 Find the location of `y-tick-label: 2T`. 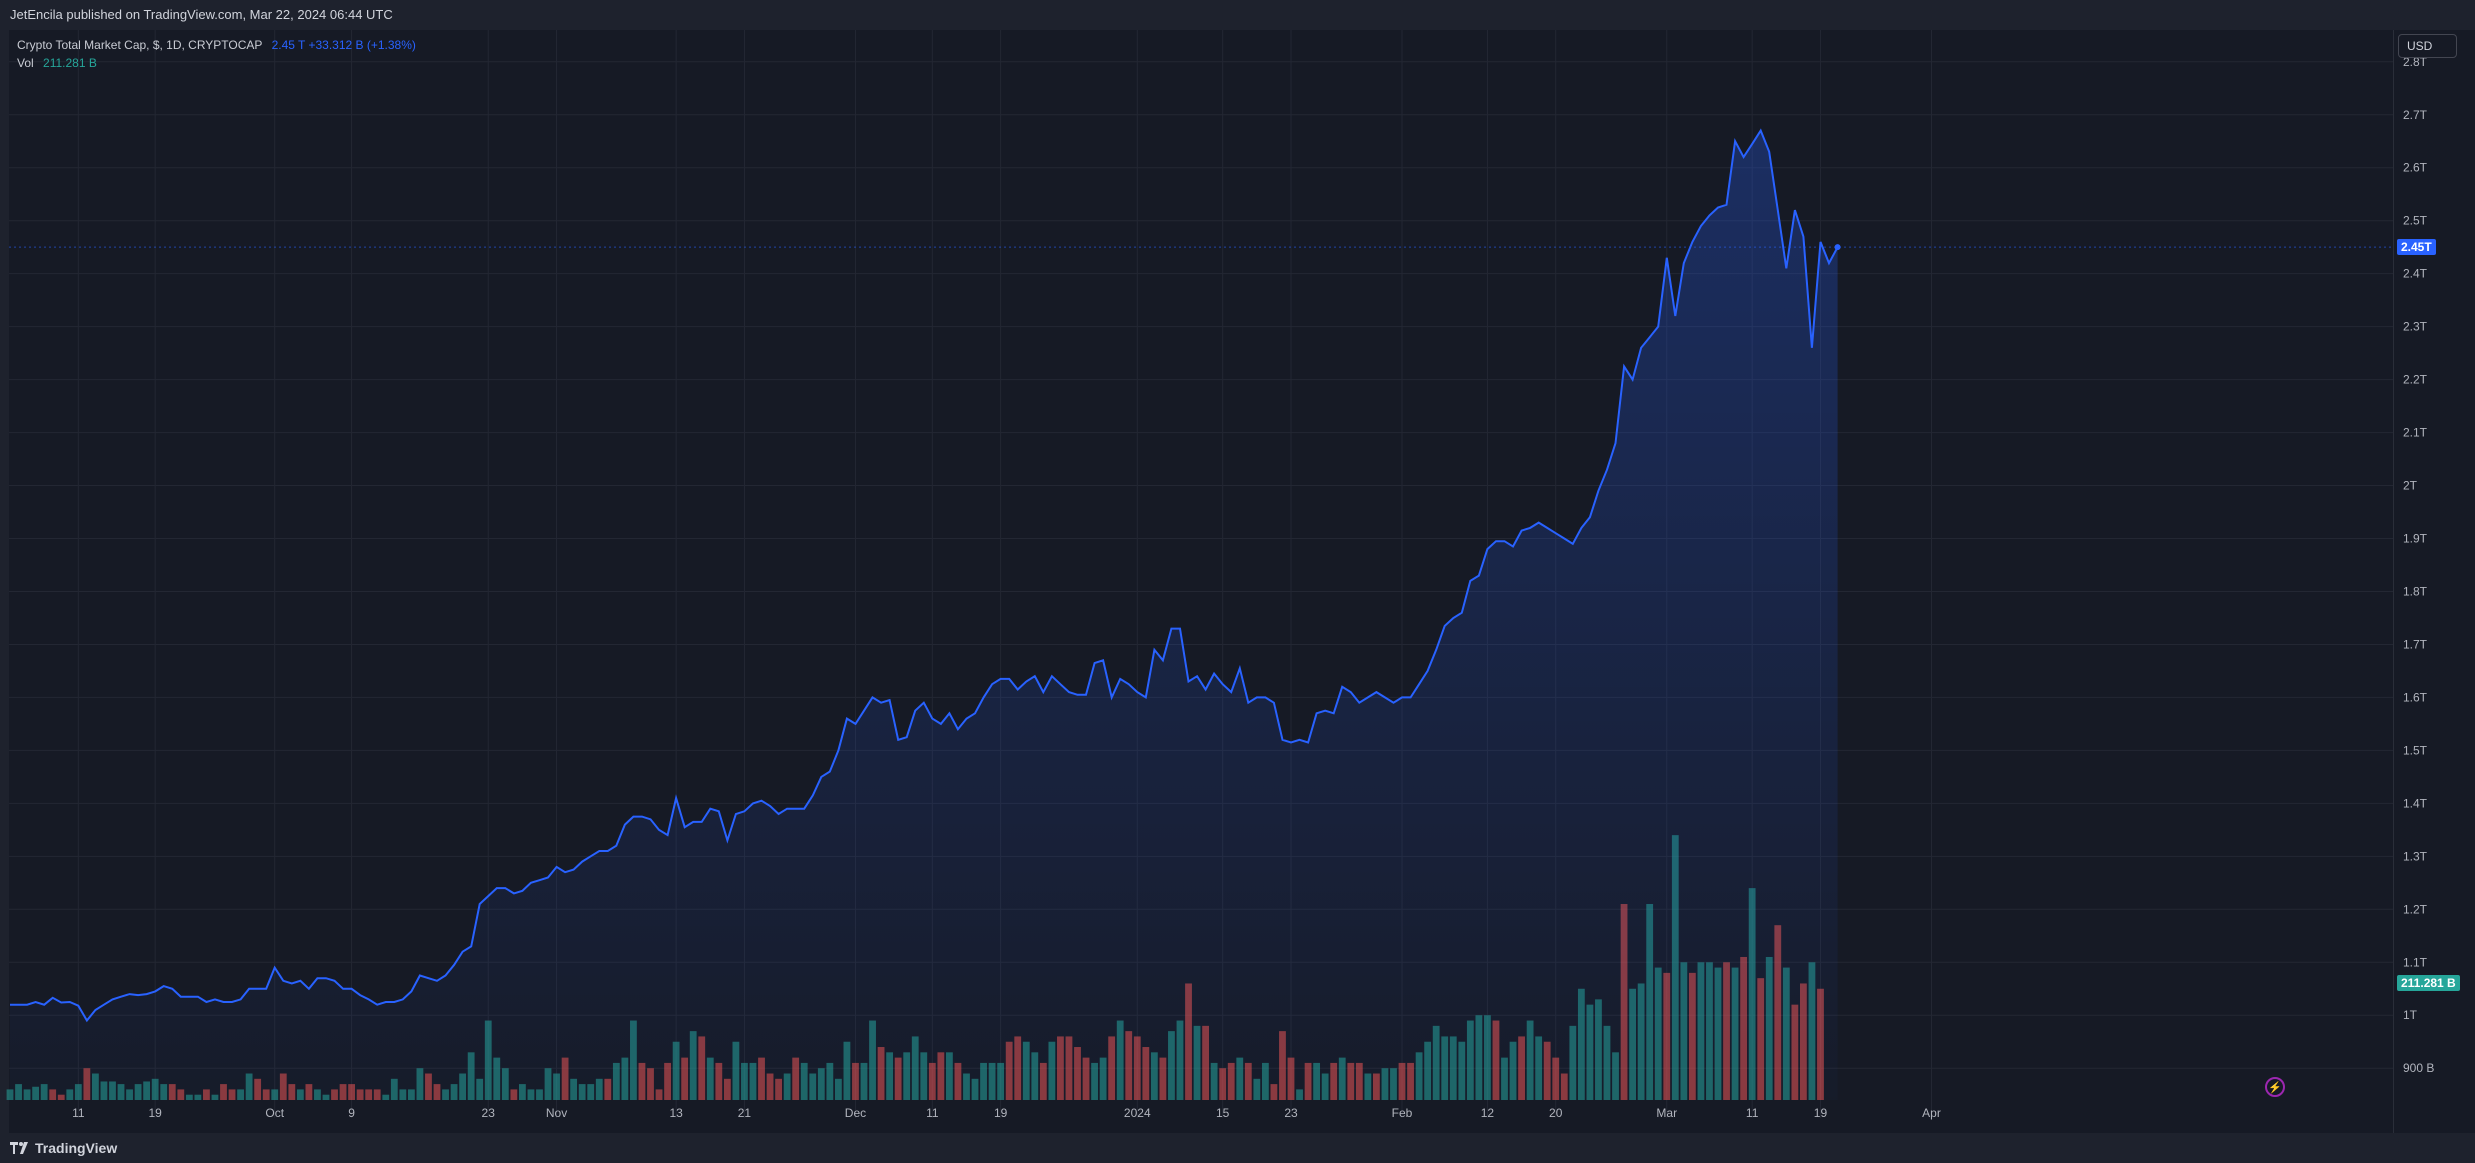

y-tick-label: 2T is located at coordinates (2410, 486).